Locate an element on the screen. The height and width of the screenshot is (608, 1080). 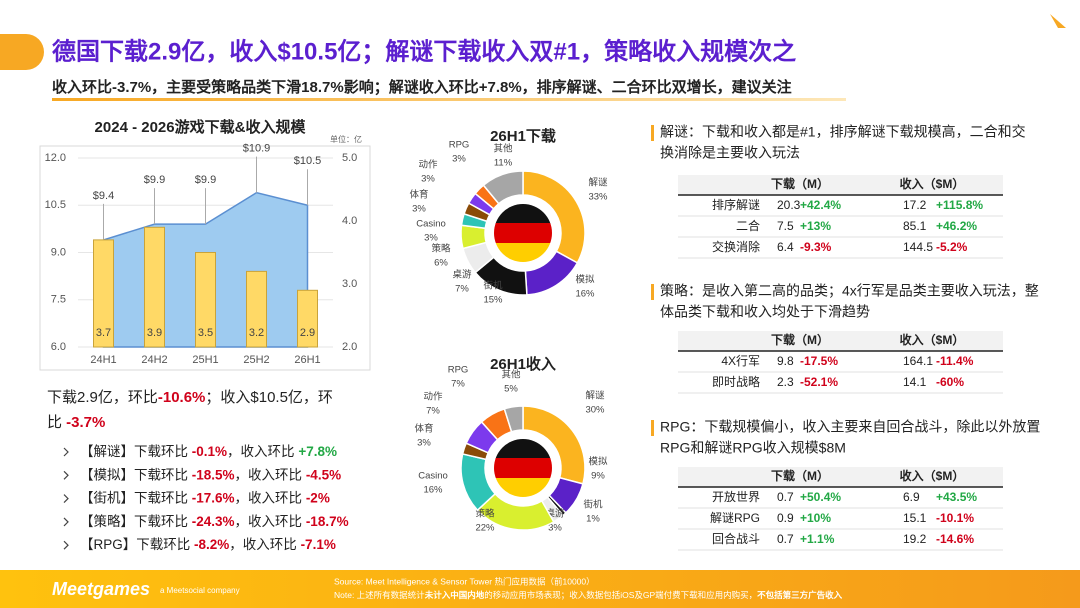
slice-label: 7% is located at coordinates (462, 289).